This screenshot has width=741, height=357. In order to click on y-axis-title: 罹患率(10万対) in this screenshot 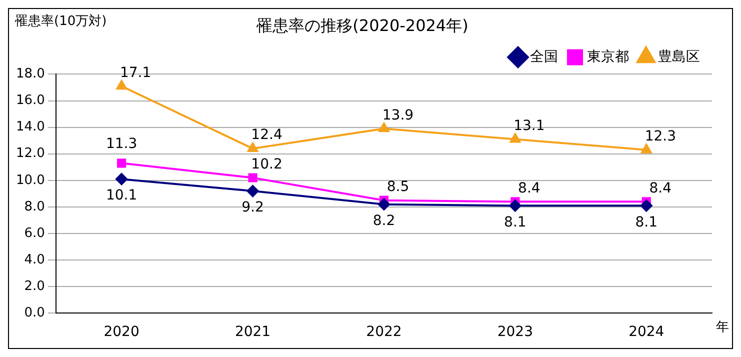, I will do `click(60, 20)`.